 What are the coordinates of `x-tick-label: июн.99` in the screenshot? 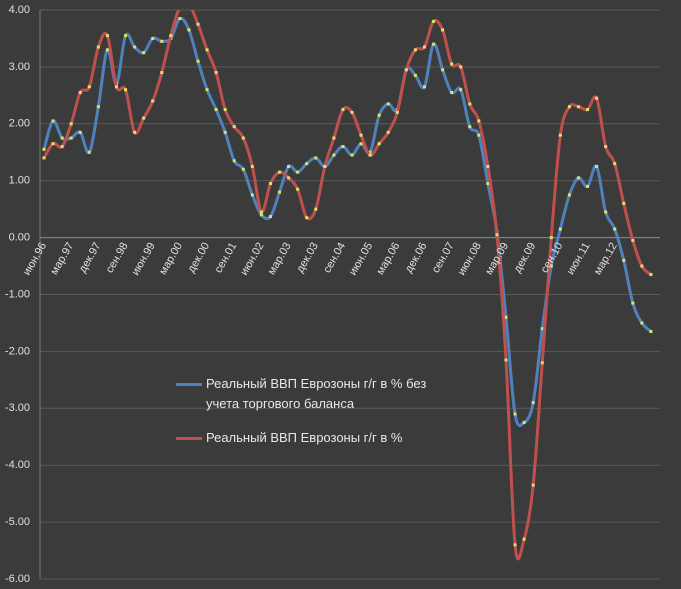 It's located at (144, 259).